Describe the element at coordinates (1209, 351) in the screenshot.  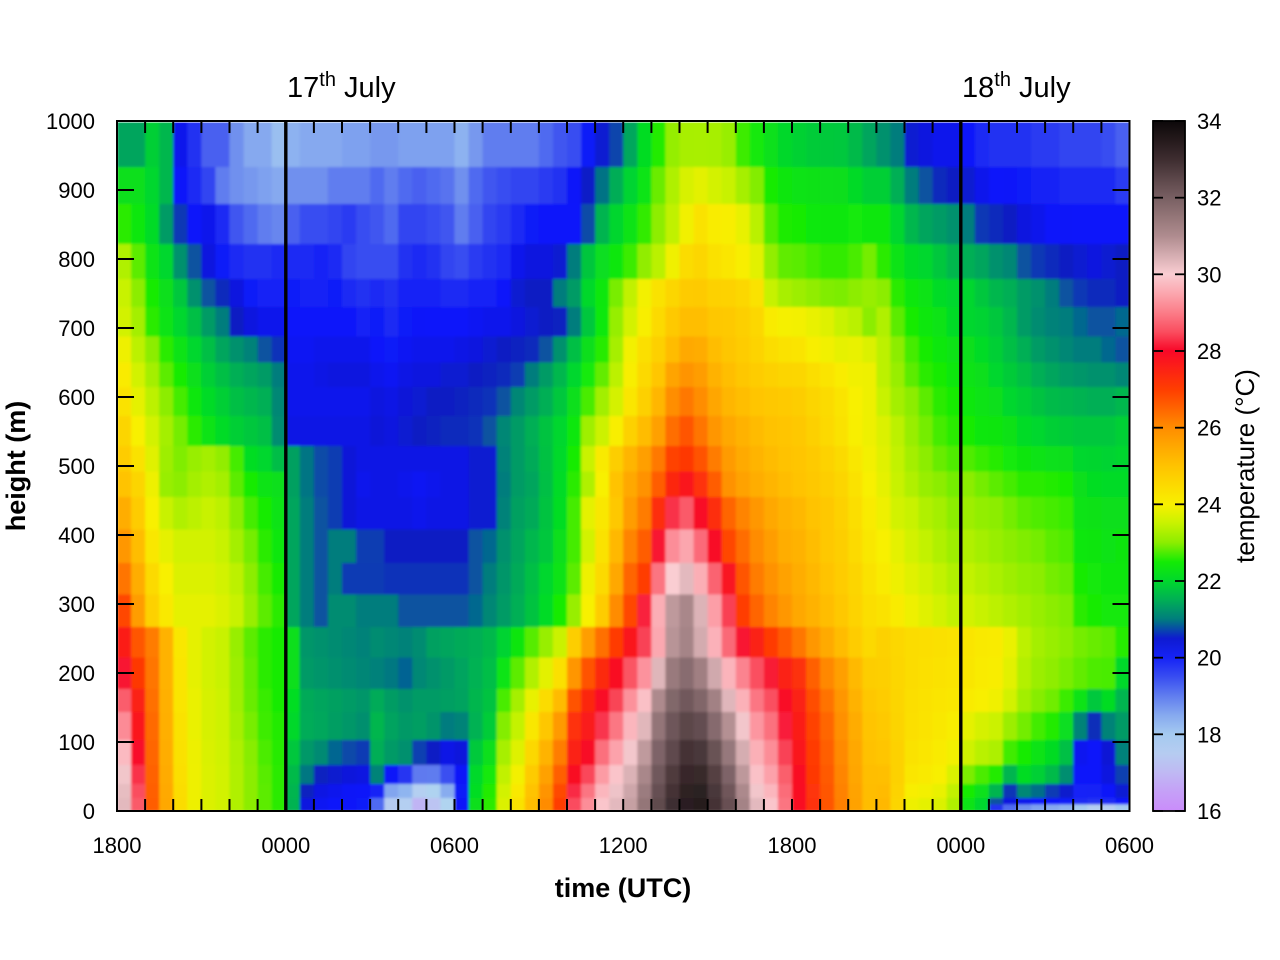
I see `svg-text: 28` at that location.